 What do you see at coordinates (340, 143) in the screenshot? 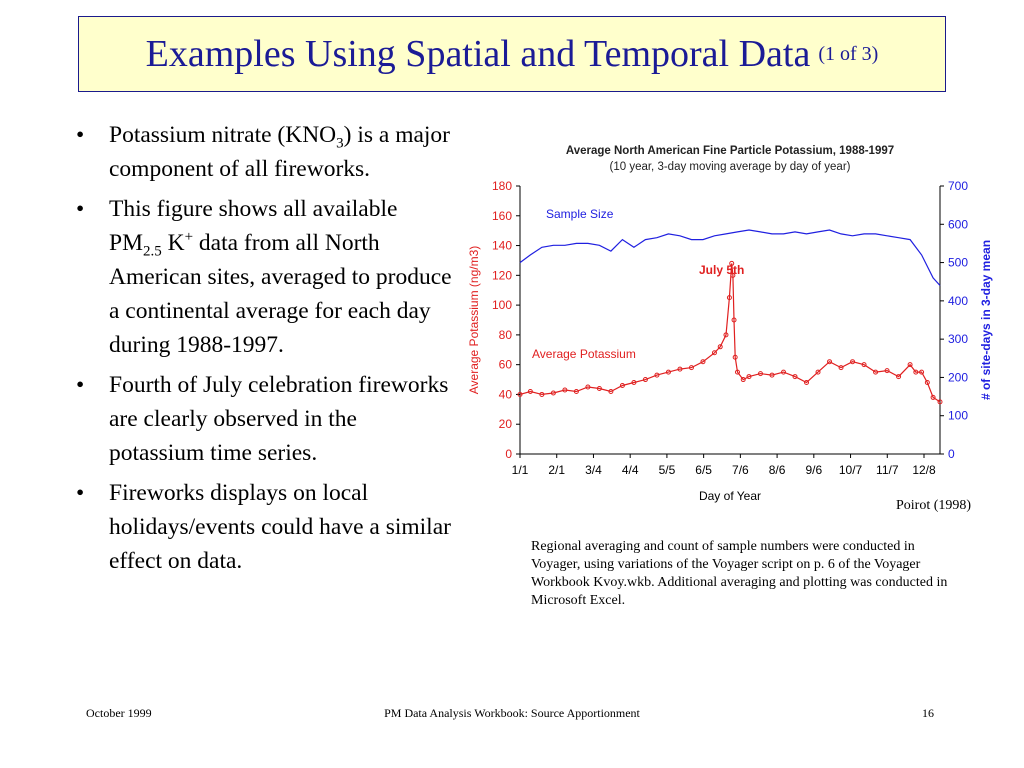
I see `bullet-text: 3` at bounding box center [340, 143].